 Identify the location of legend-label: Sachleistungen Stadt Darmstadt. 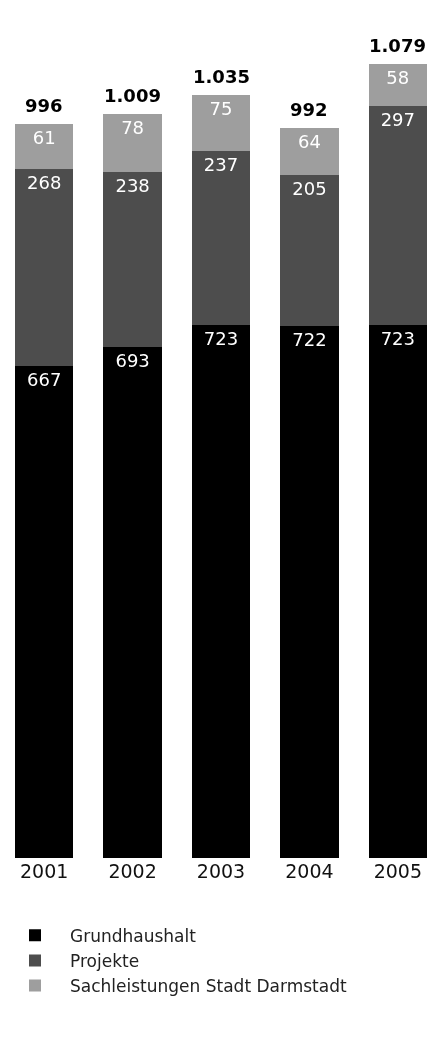
(208, 986).